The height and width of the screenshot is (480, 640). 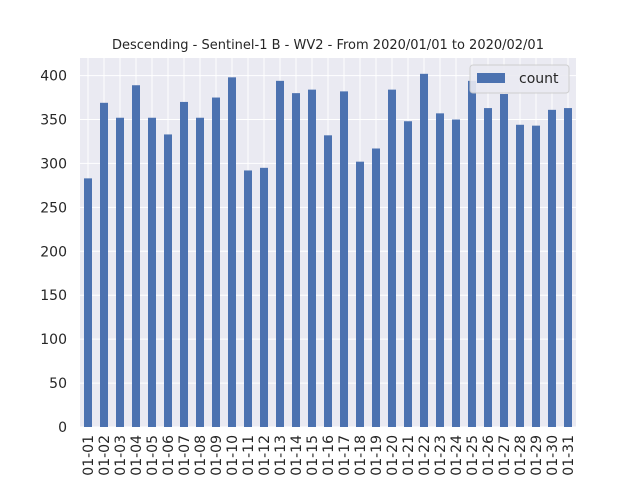 I want to click on y-tick-label: 0, so click(x=62, y=428).